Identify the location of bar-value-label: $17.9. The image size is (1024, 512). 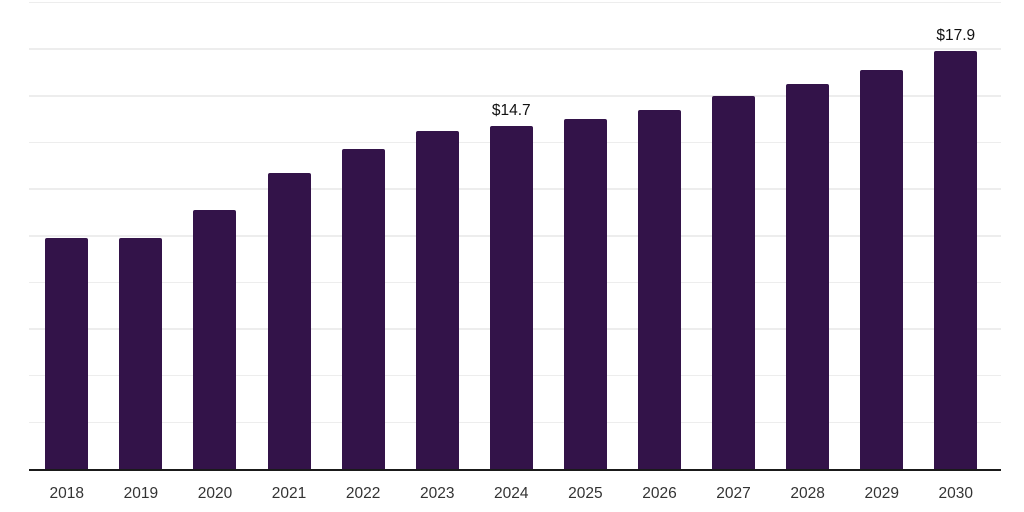
(956, 36).